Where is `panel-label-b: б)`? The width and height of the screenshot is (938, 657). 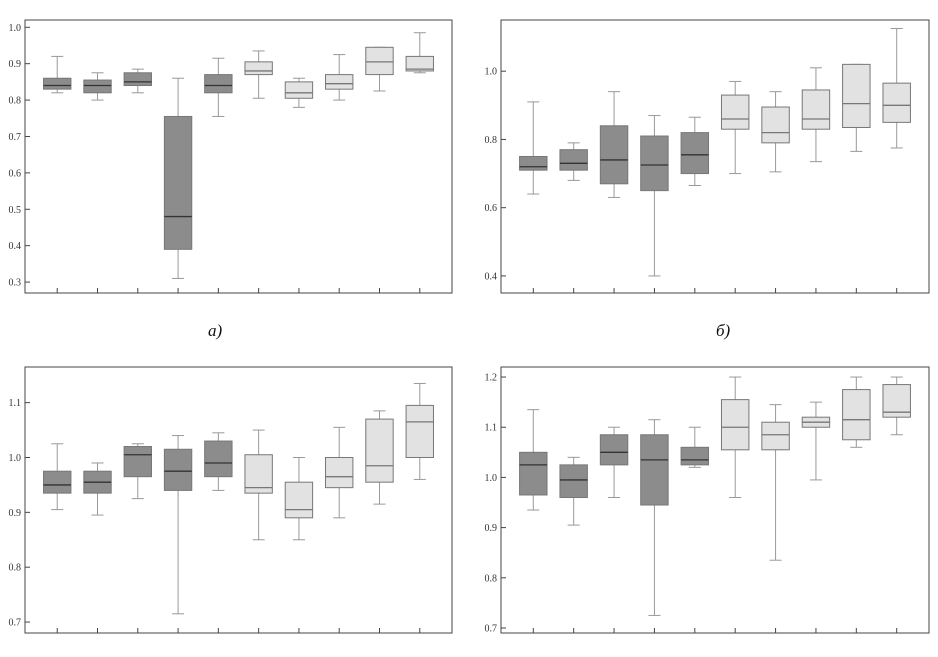 panel-label-b: б) is located at coordinates (723, 330).